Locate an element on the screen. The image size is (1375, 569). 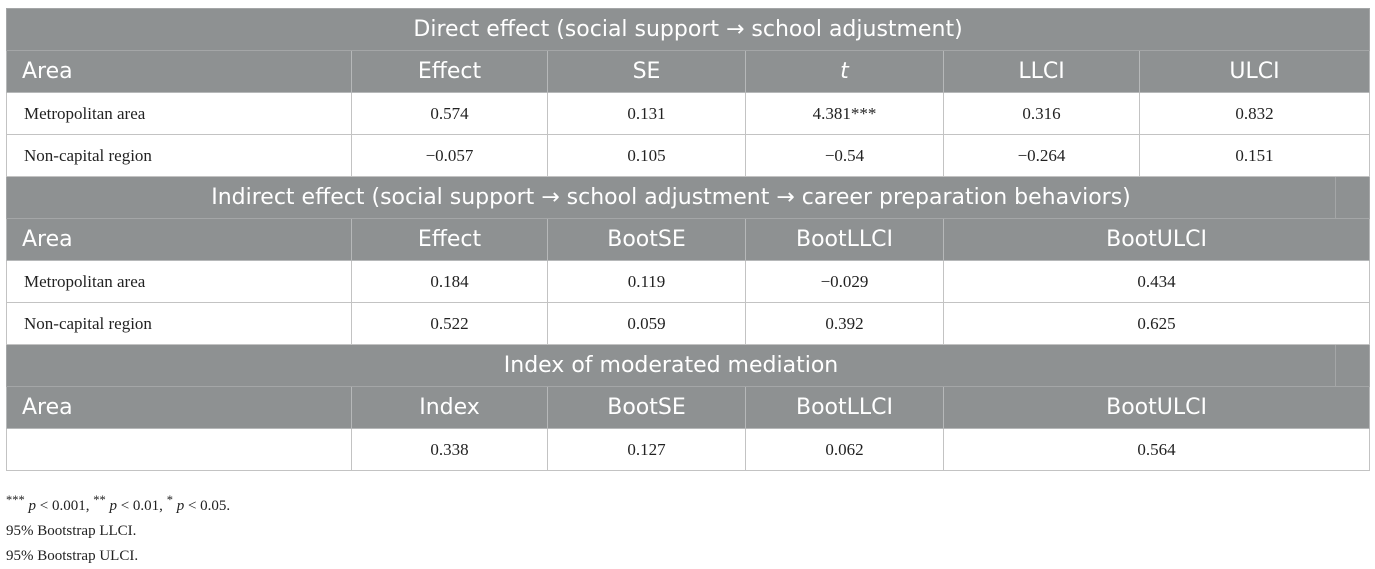
table-cell: 0.062 is located at coordinates (844, 449).